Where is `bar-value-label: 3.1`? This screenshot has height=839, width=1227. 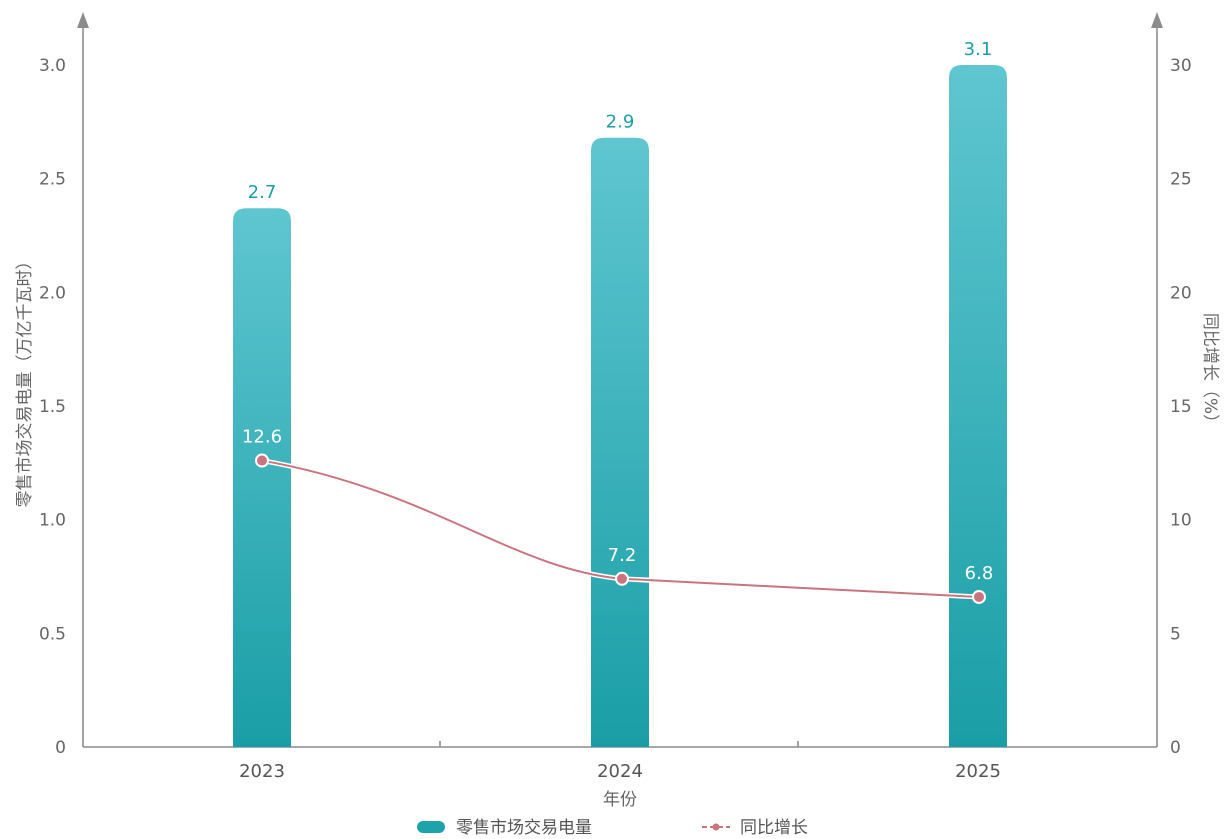
bar-value-label: 3.1 is located at coordinates (978, 49).